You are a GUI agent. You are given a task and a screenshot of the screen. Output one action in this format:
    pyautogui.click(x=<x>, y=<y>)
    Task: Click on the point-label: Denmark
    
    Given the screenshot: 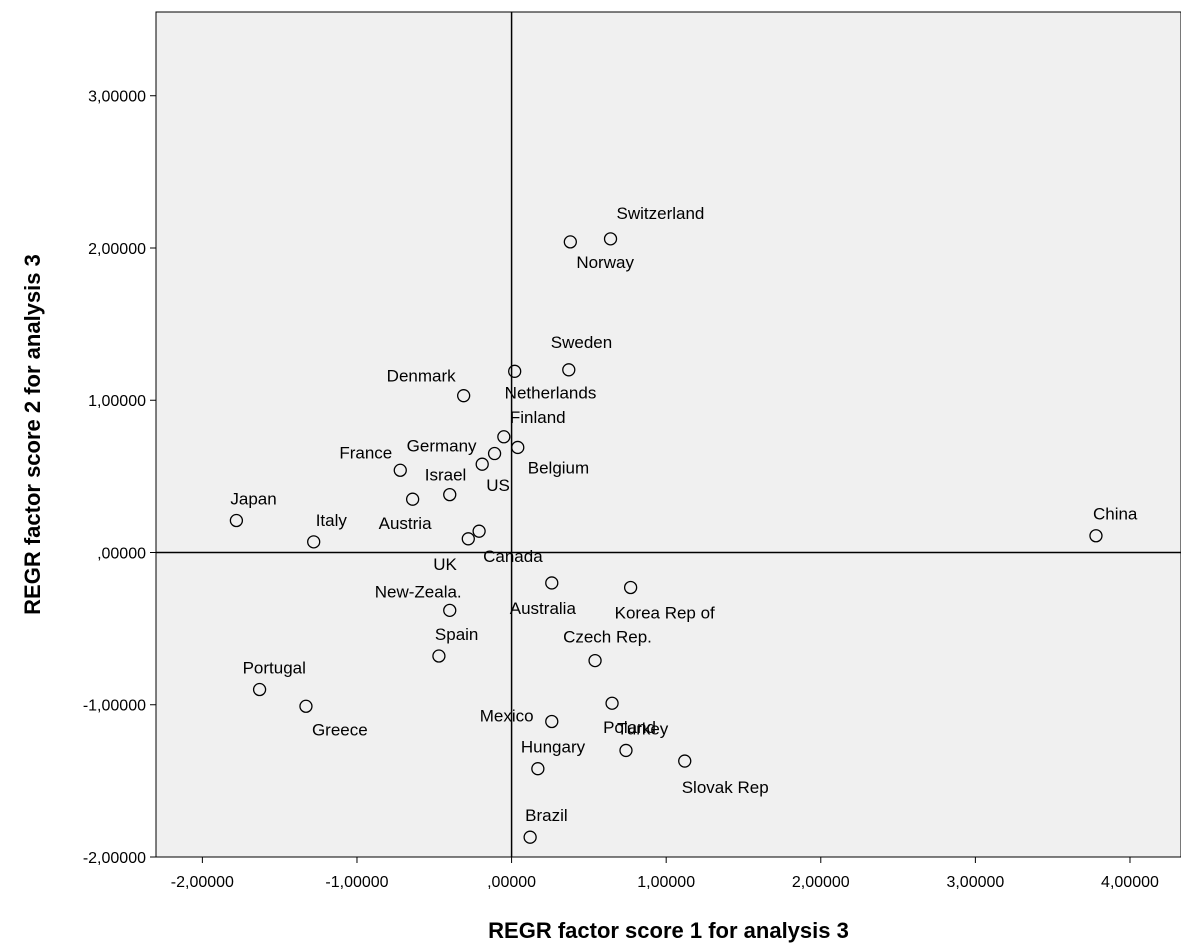 What is the action you would take?
    pyautogui.click(x=421, y=376)
    